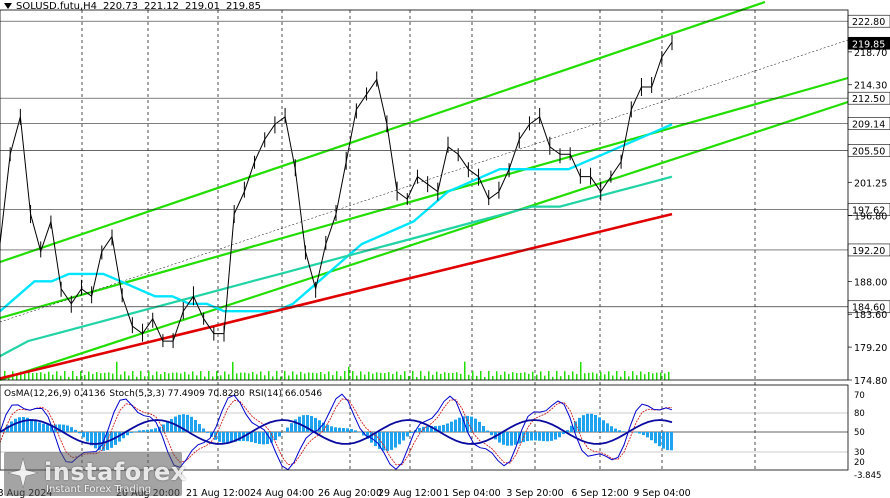 The width and height of the screenshot is (890, 498). I want to click on price-level-label: 192.20, so click(868, 251).